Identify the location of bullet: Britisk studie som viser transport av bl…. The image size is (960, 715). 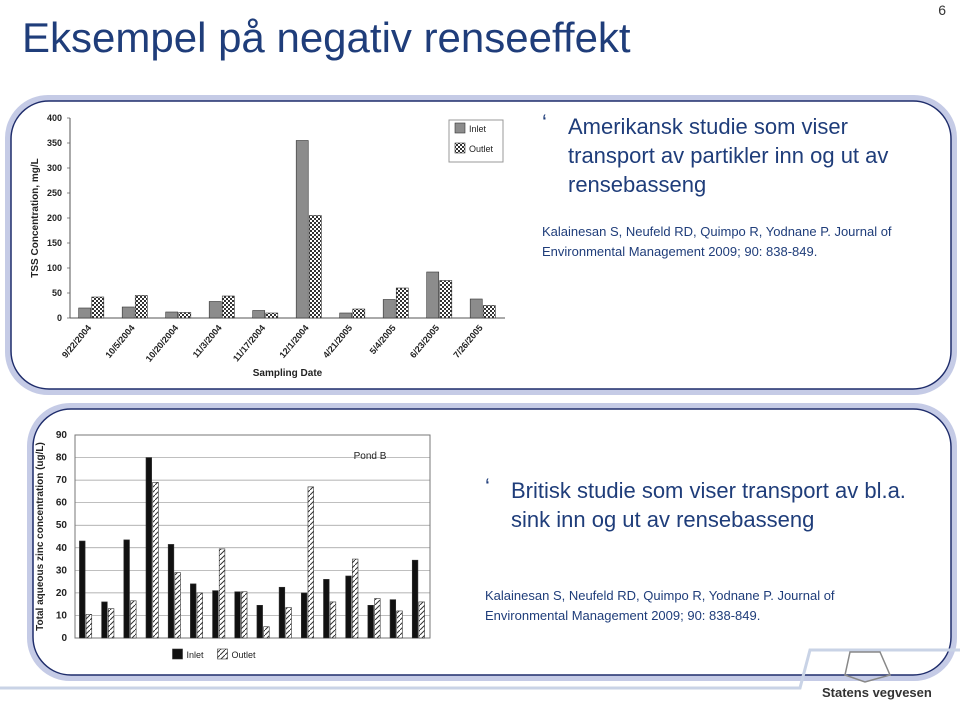
(708, 503).